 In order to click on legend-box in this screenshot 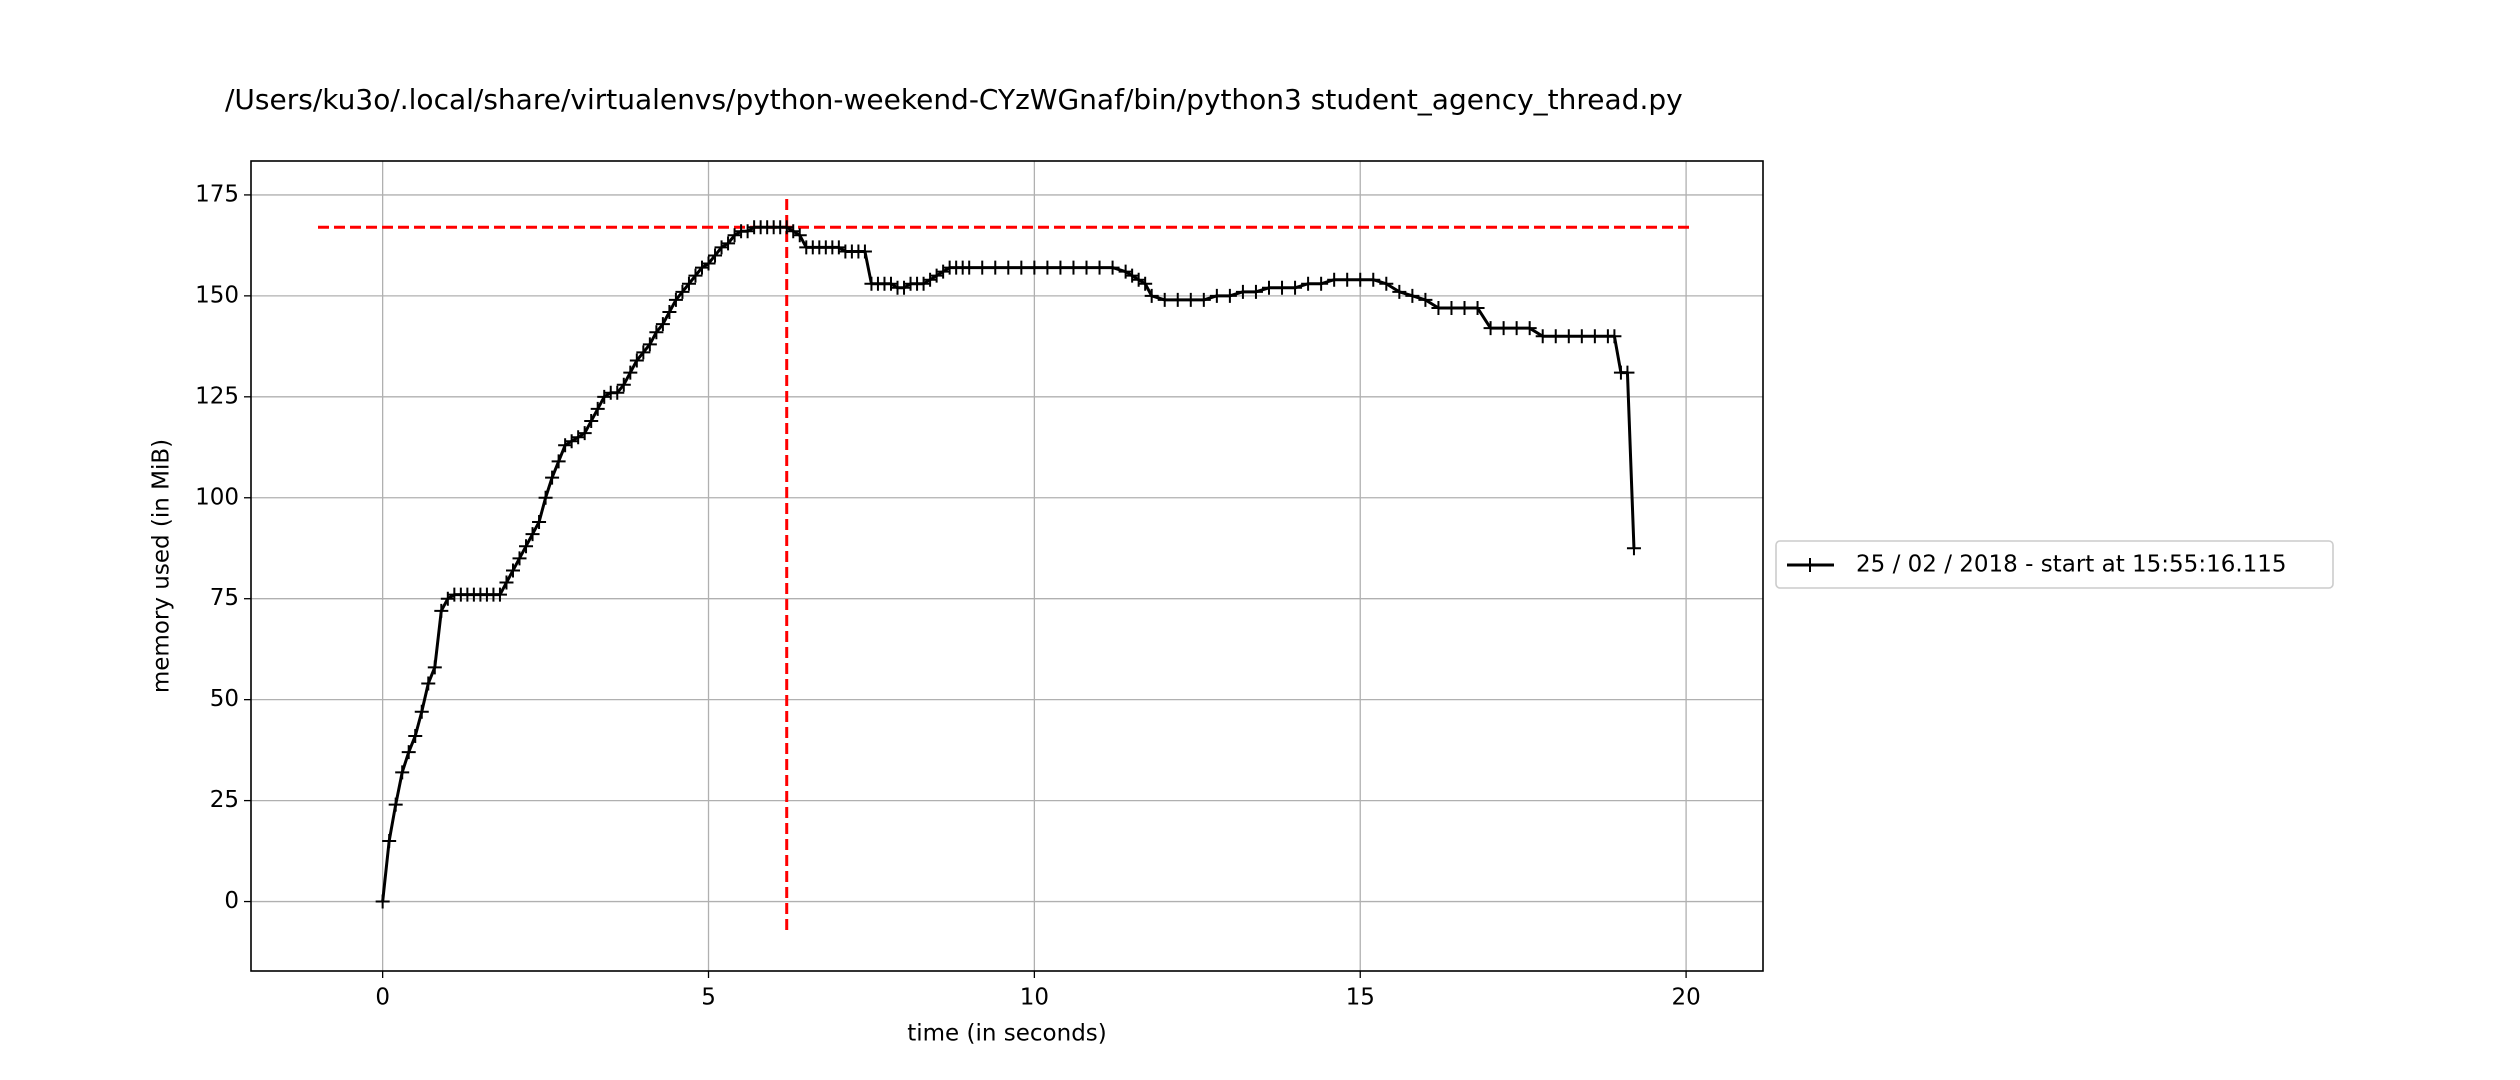, I will do `click(2054, 564)`.